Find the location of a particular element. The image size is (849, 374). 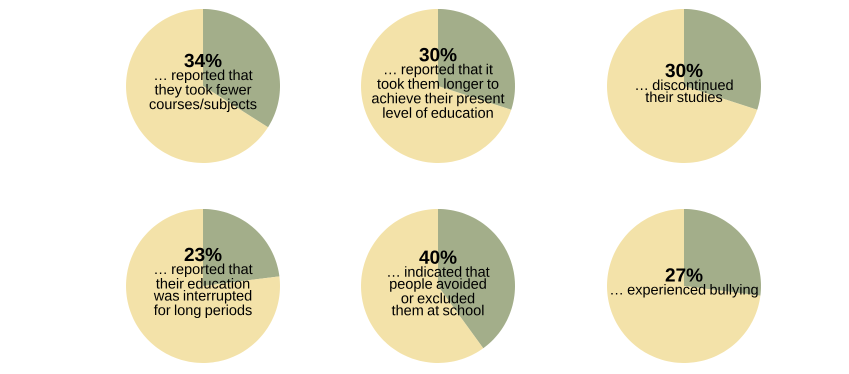

text: … experienced bullying is located at coordinates (684, 291).